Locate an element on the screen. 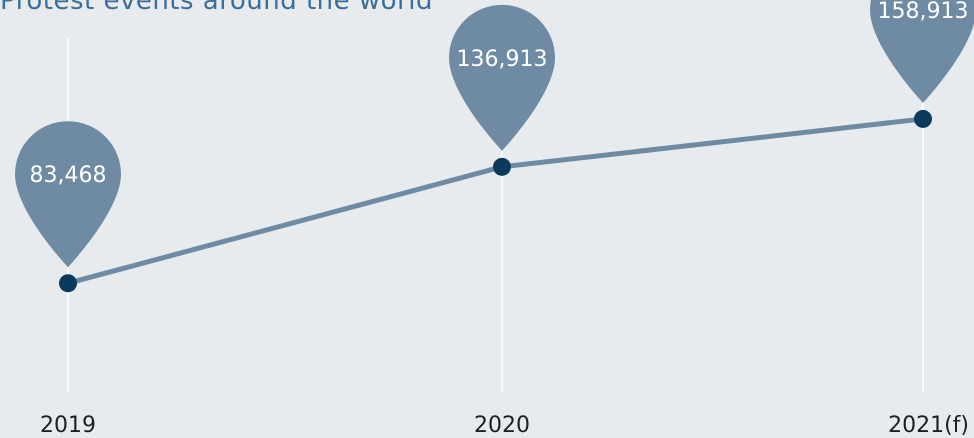  data-label-2020: 136,913 is located at coordinates (502, 59).